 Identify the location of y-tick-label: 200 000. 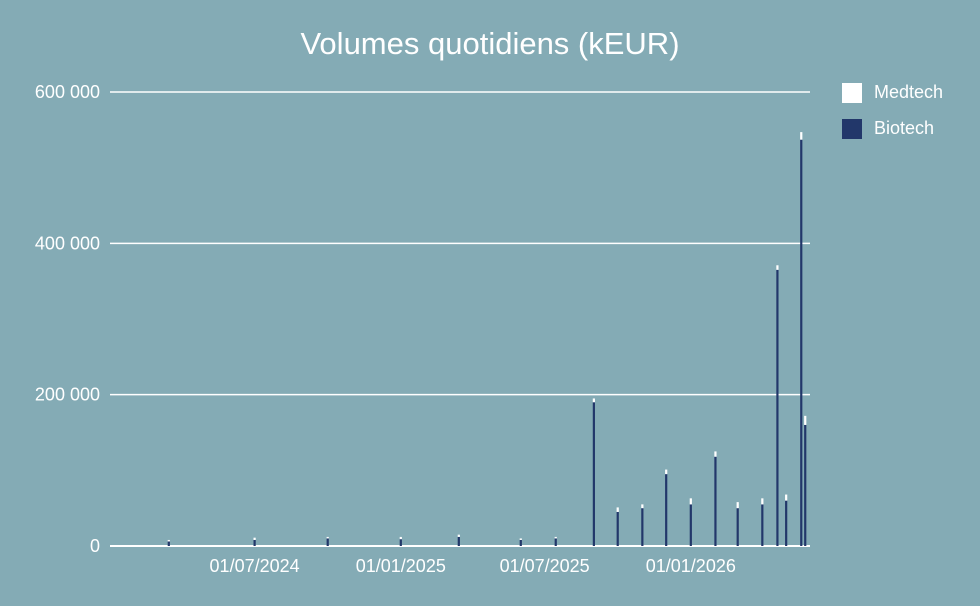
(67, 395).